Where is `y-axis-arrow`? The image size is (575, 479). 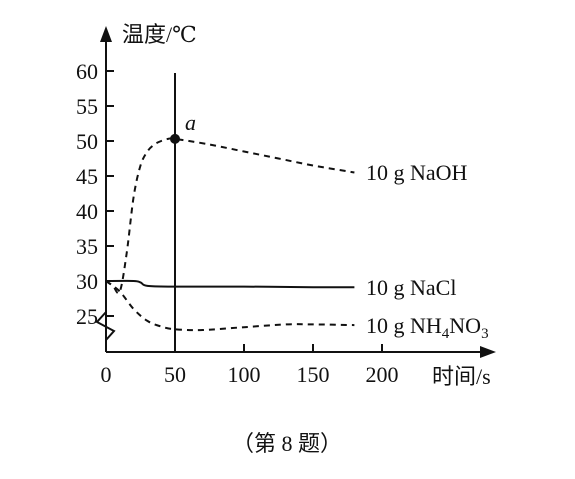 y-axis-arrow is located at coordinates (106, 34).